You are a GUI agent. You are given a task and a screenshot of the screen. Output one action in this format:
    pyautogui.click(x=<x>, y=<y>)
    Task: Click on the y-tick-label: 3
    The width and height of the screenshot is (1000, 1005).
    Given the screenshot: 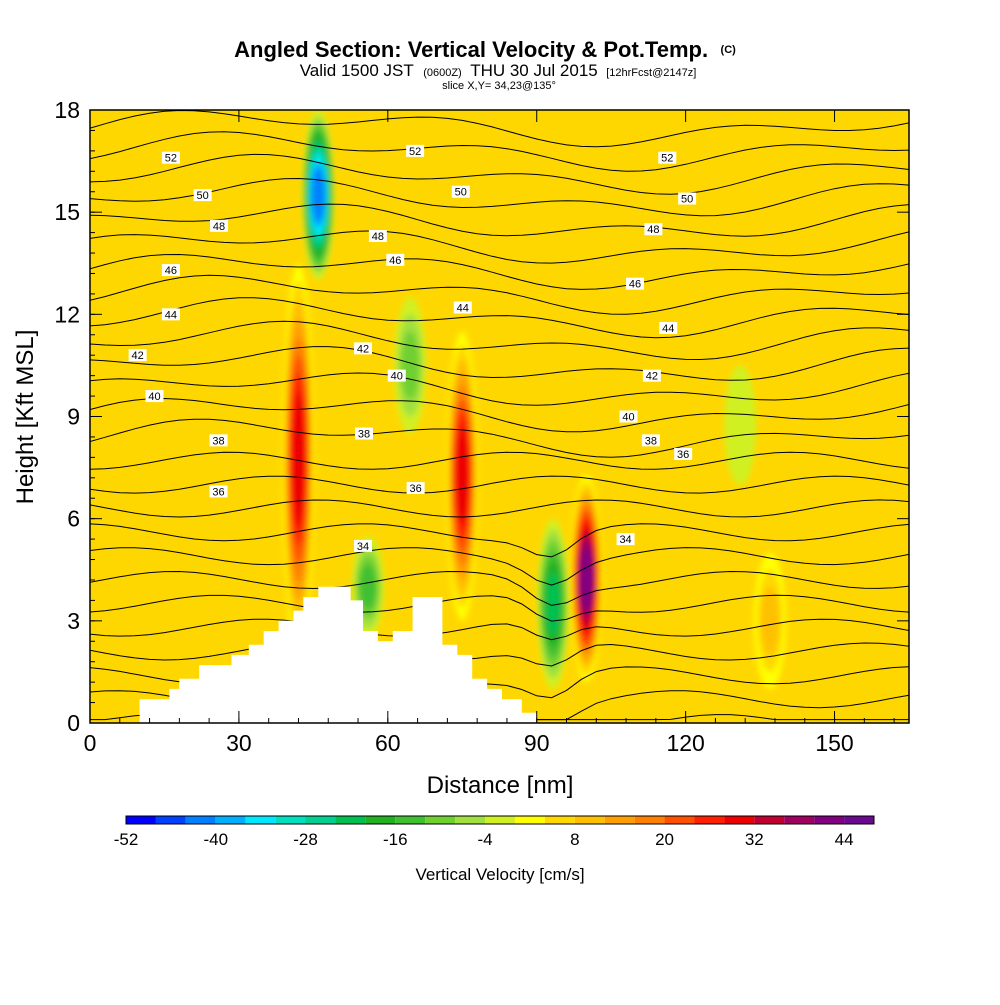 What is the action you would take?
    pyautogui.click(x=73, y=621)
    